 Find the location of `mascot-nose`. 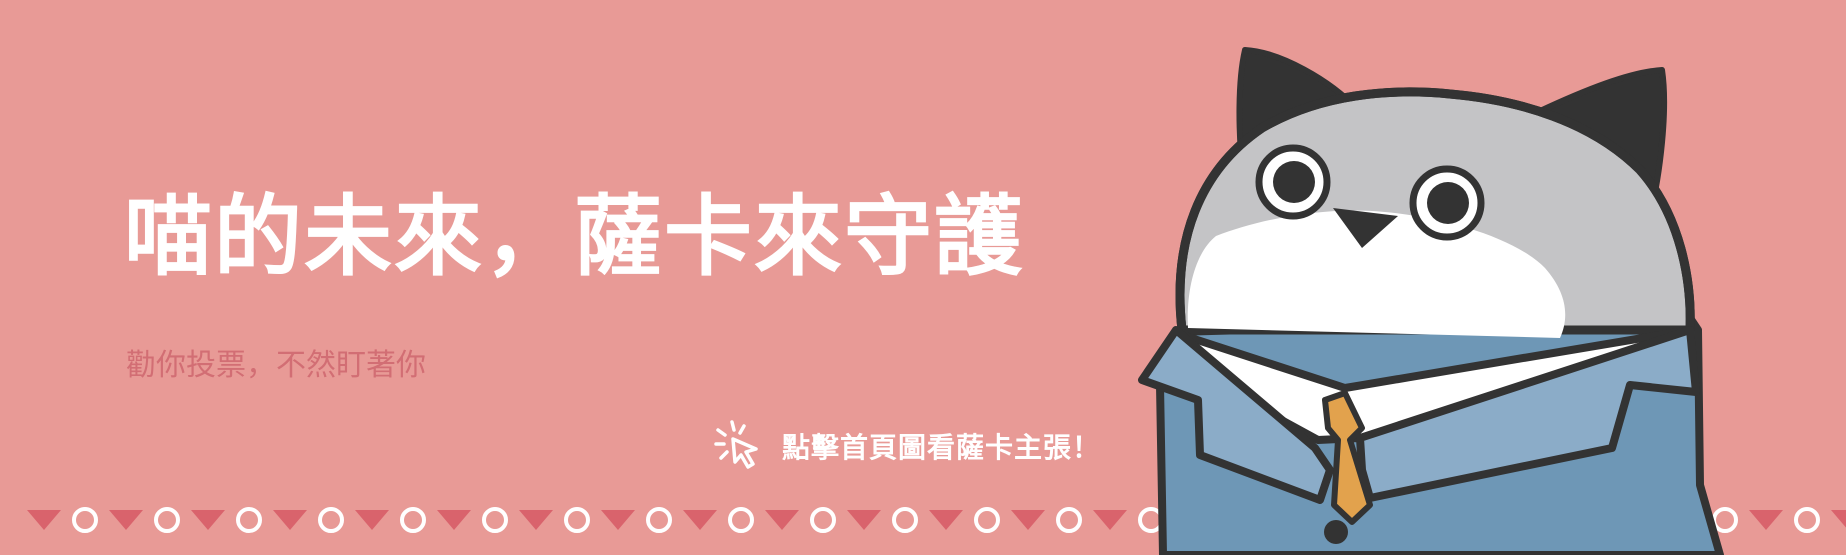

mascot-nose is located at coordinates (1365, 228).